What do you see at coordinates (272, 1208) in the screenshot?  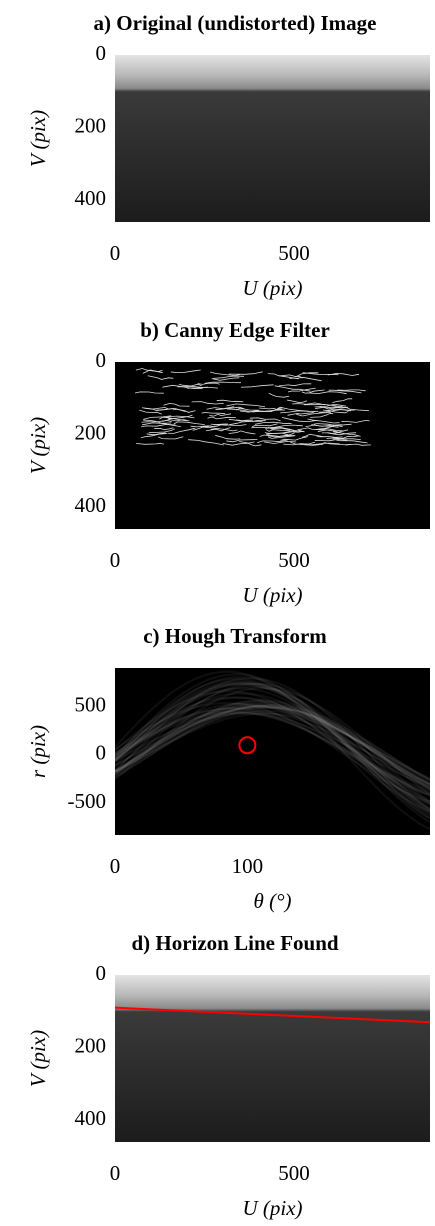 I see `x-axis-label: U (pix)` at bounding box center [272, 1208].